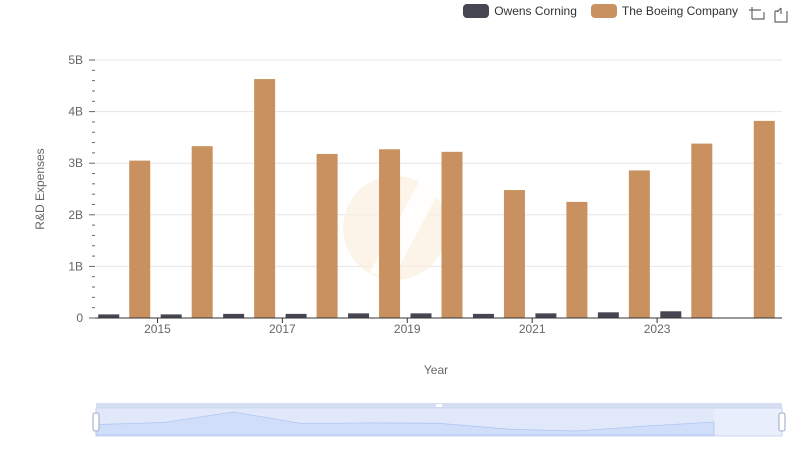 The image size is (800, 466). I want to click on bar-the-boeing-company-2021, so click(577, 259).